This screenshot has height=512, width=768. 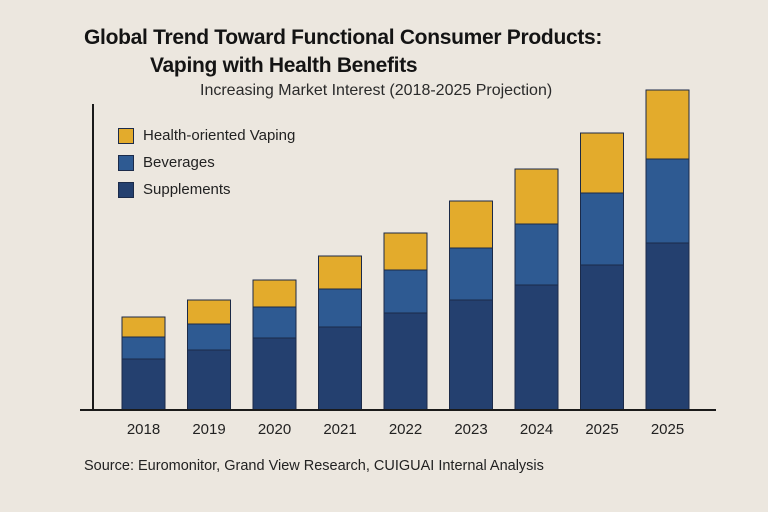 What do you see at coordinates (667, 429) in the screenshot?
I see `x-tick-label-8: 2025` at bounding box center [667, 429].